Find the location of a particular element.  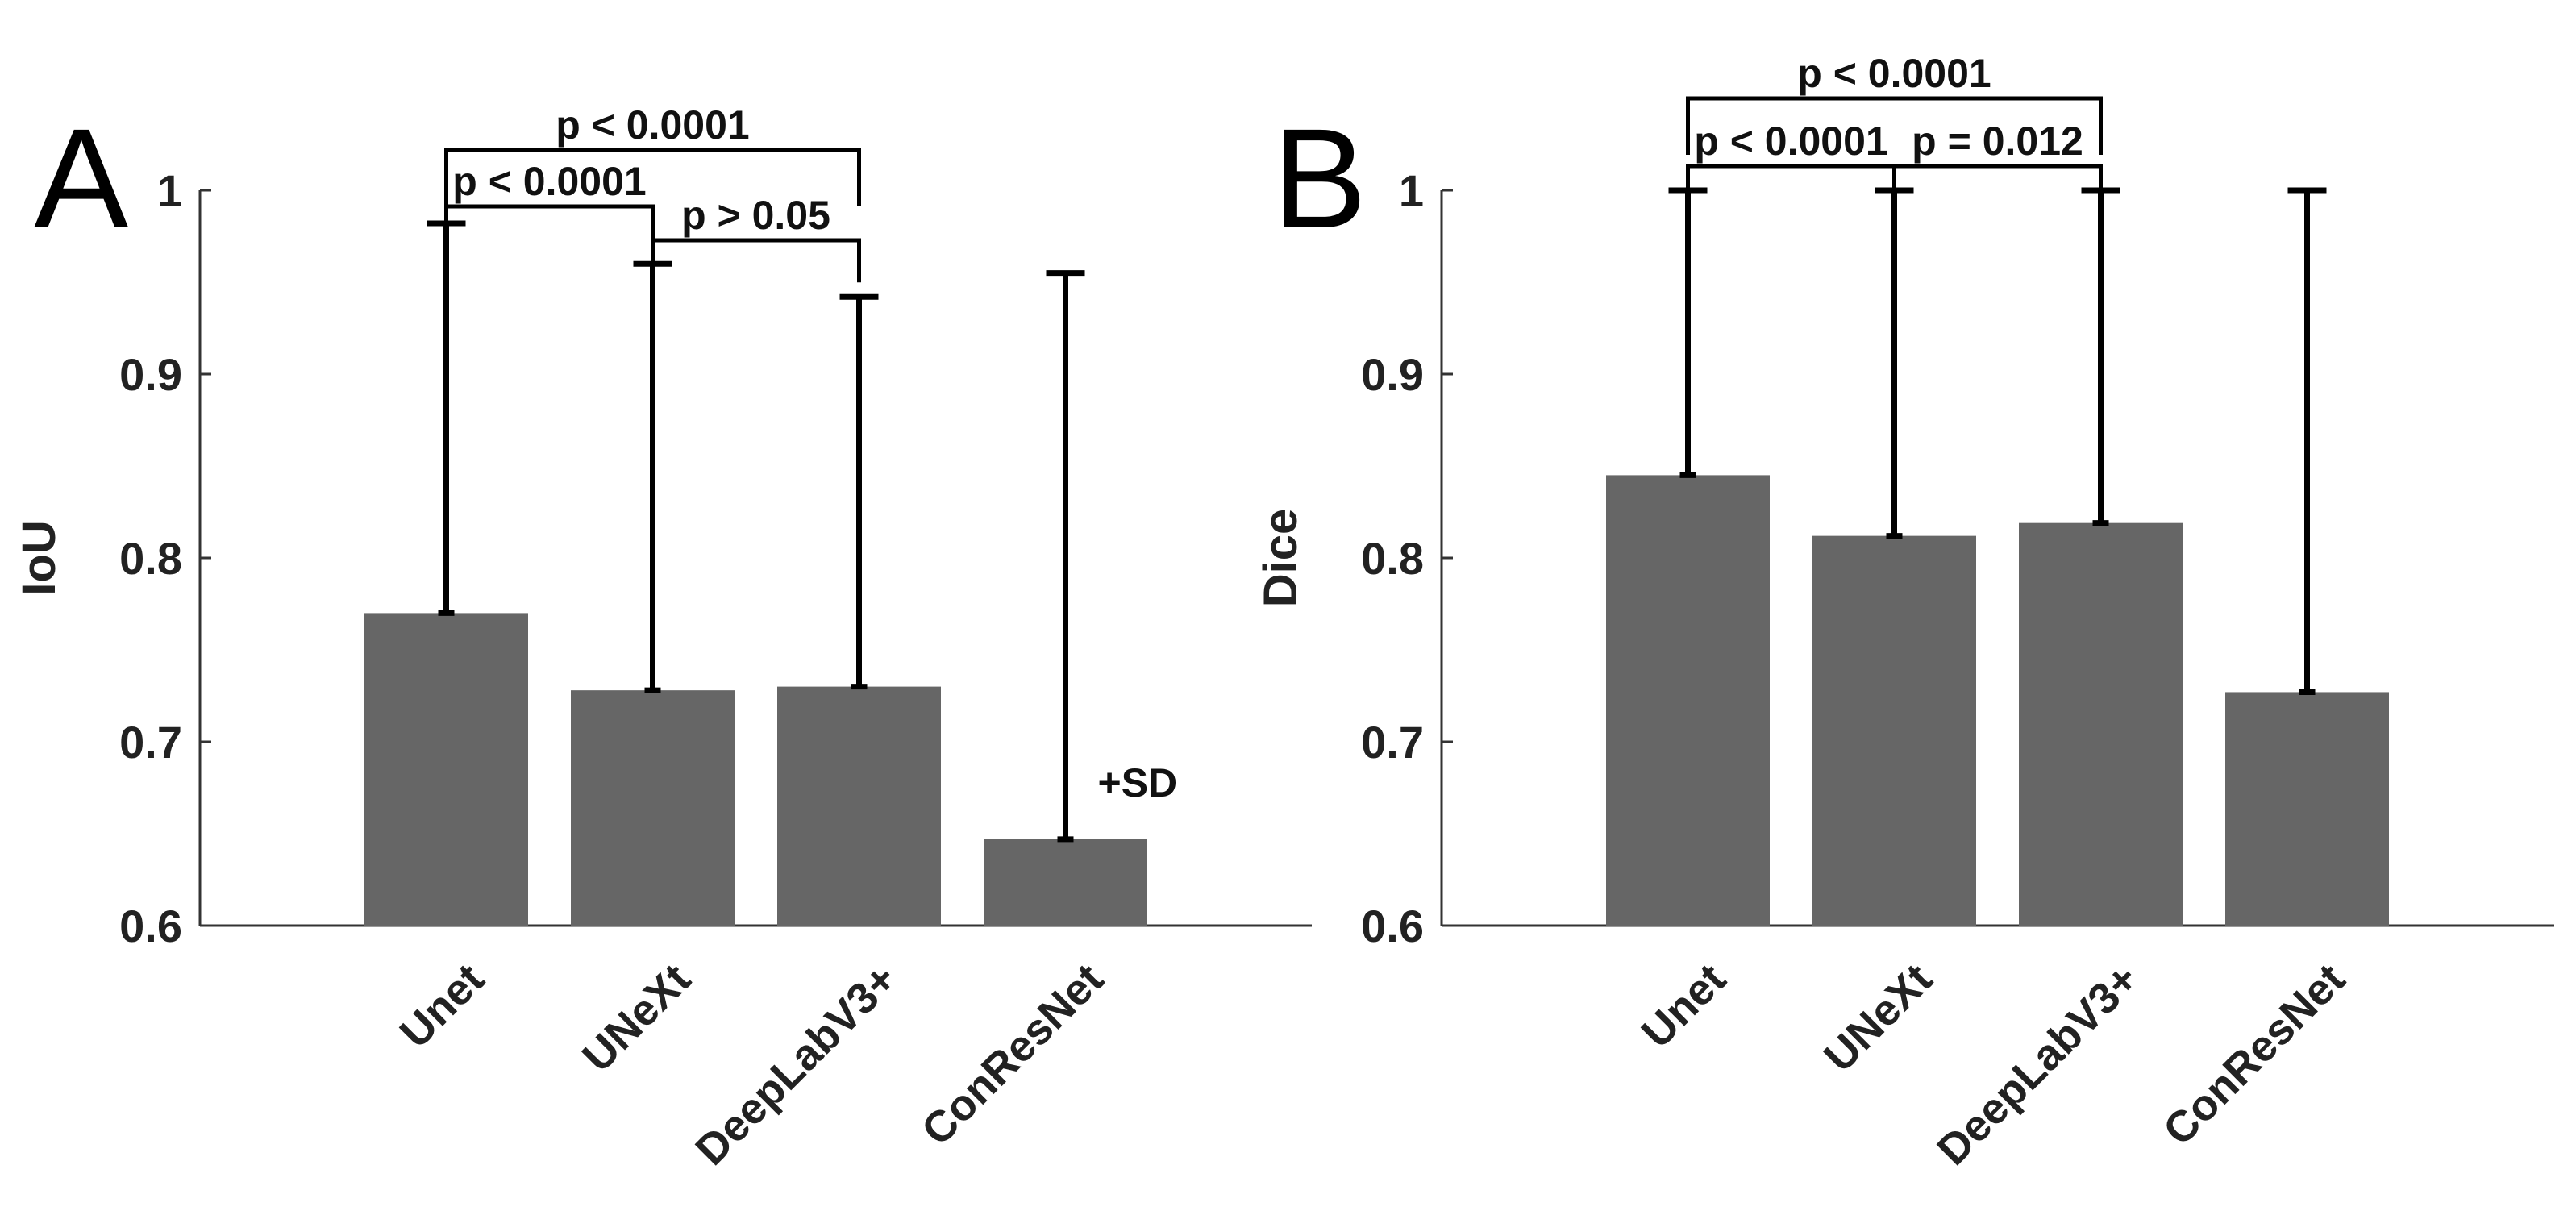

panel-b-y-axis-label: Dice is located at coordinates (1281, 558).